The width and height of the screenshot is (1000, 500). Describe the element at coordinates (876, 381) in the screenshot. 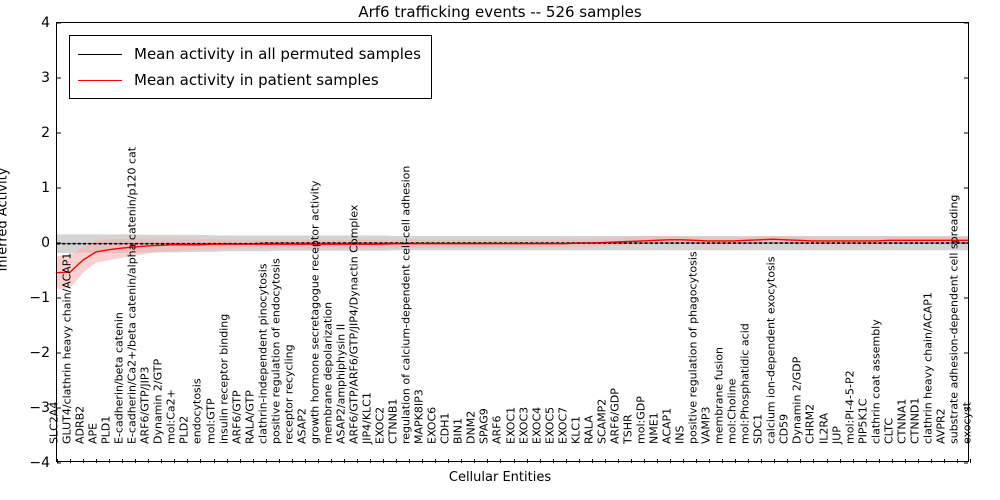

I see `x-axis-tick-label: clathrin coat assembly` at that location.